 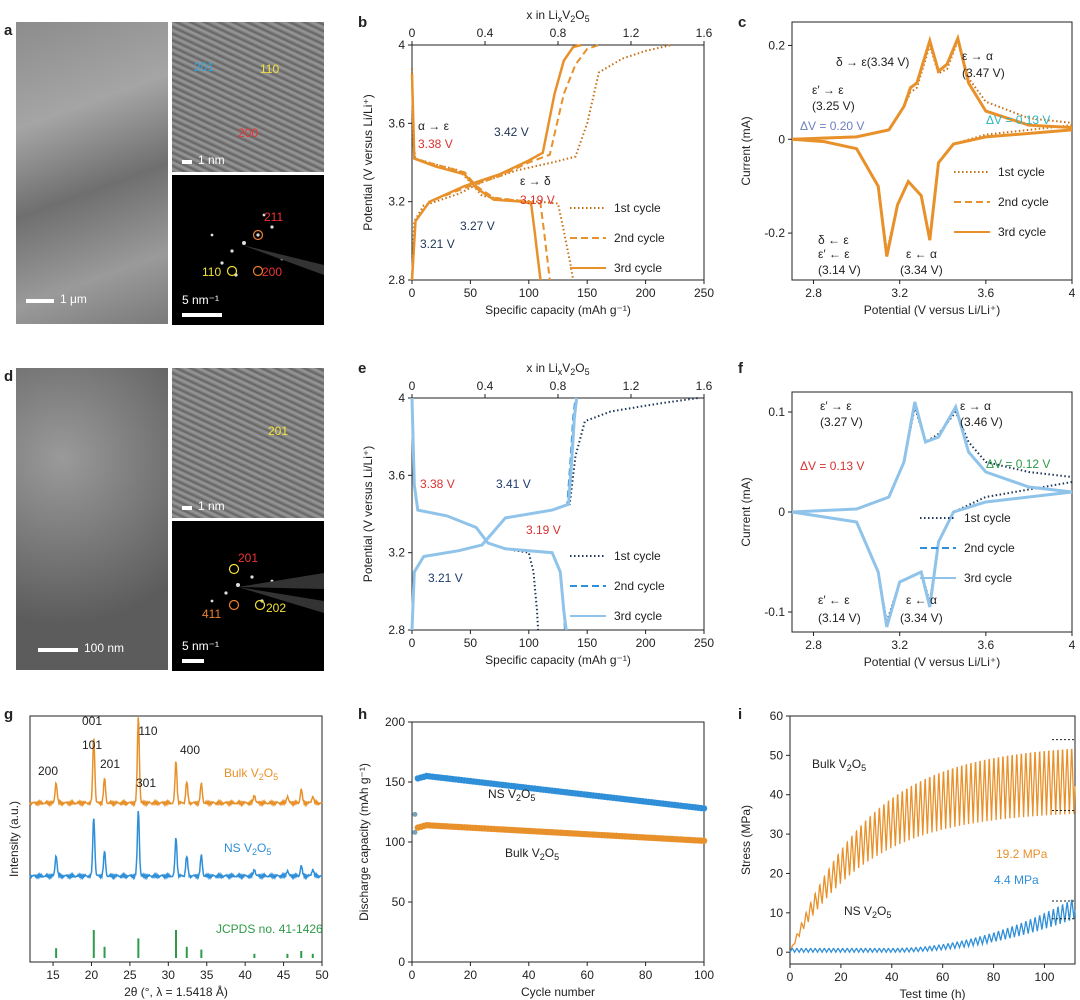 I want to click on peak-label: 200, so click(x=48, y=771).